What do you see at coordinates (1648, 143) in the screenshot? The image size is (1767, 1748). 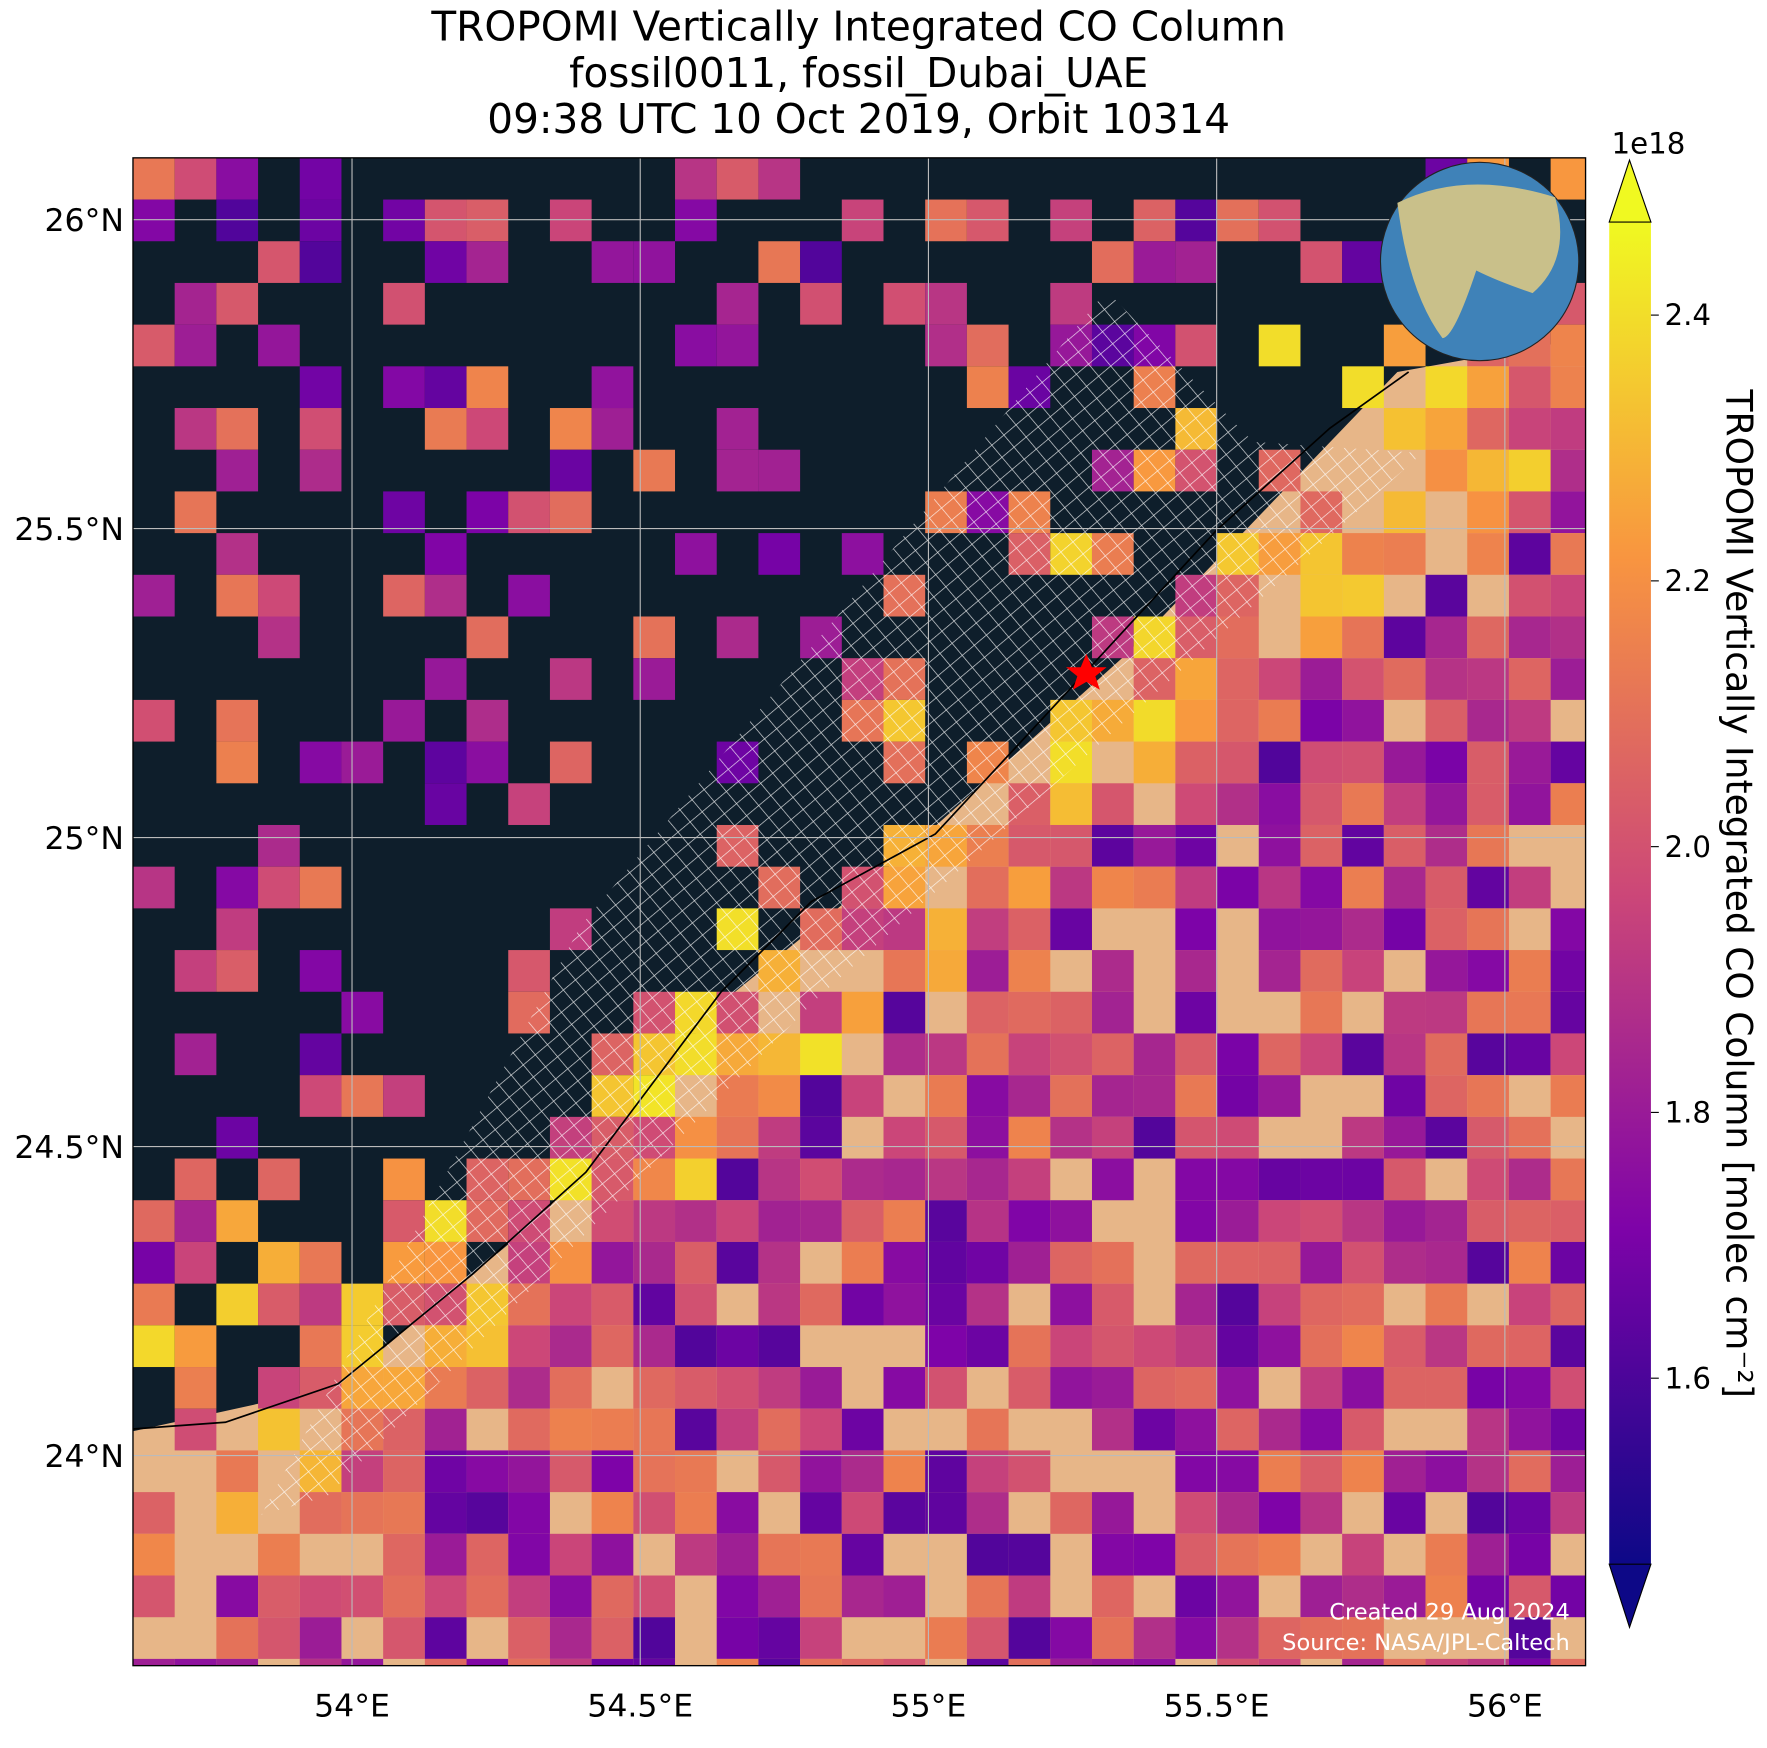 I see `colorbar-offset: 1e18` at bounding box center [1648, 143].